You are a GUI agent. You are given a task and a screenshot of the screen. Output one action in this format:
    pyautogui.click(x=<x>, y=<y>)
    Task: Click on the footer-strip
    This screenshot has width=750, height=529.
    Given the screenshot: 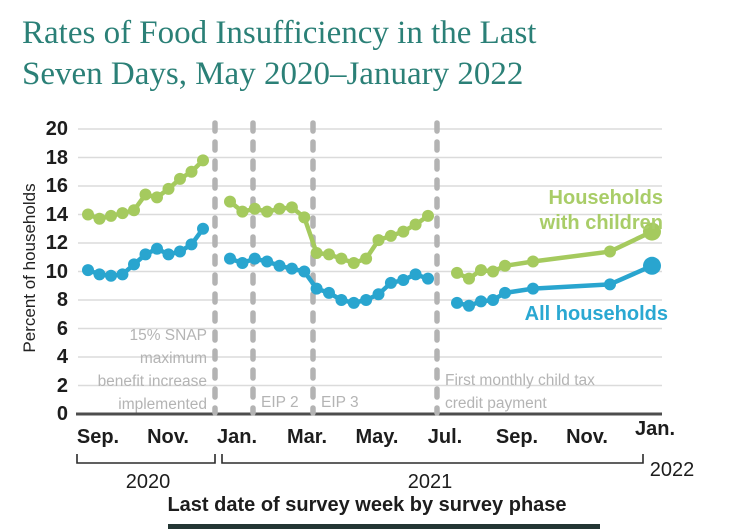 What is the action you would take?
    pyautogui.click(x=384, y=526)
    